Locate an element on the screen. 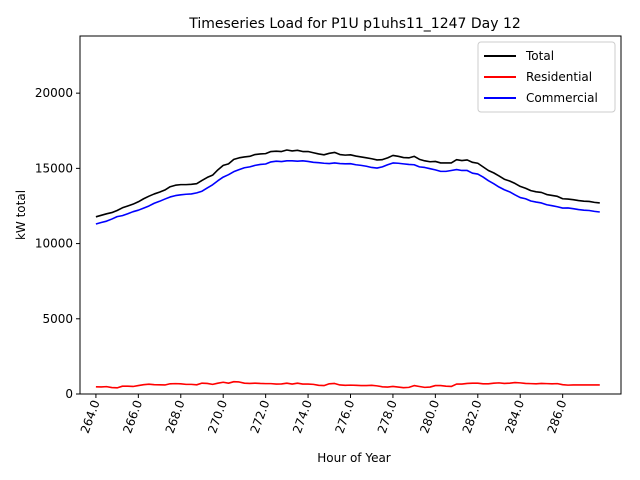 The width and height of the screenshot is (640, 480). y-tick-label: 15000 is located at coordinates (54, 168).